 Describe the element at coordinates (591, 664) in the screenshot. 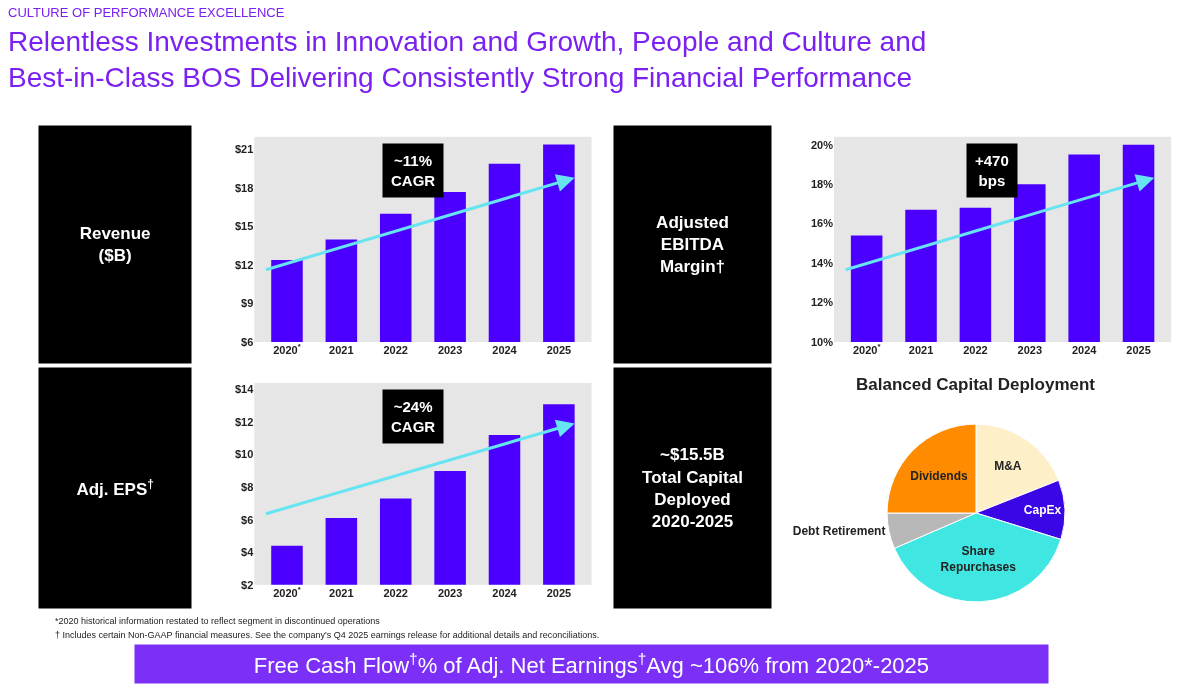

I see `text: Free Cash Flow$^{†}$% of Adj. Net Earnings$^{†}$Avg ~106% from 2020*-2025` at that location.